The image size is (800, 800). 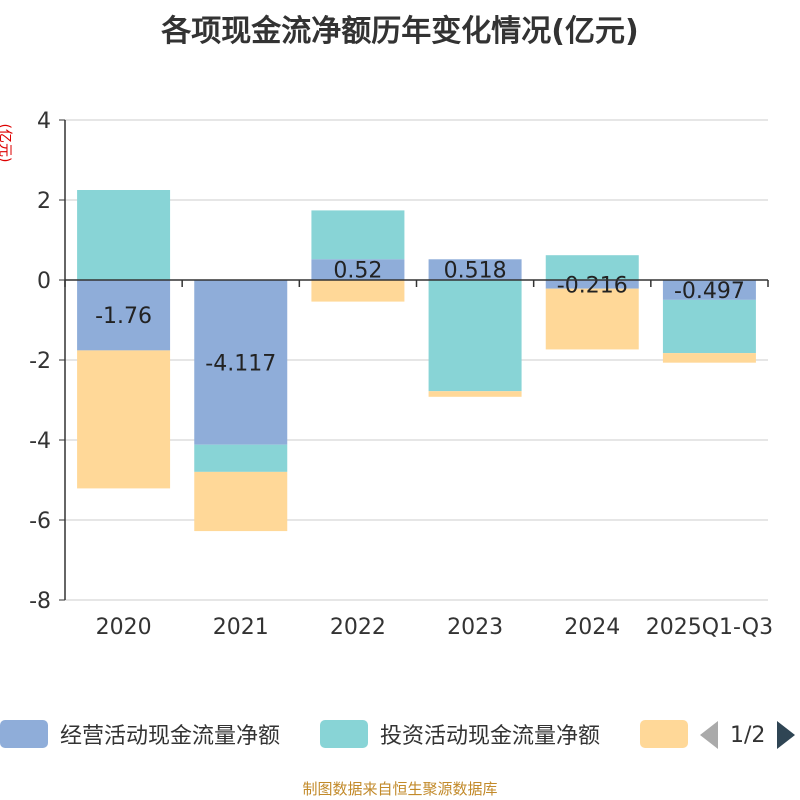 I want to click on next-page-icon, so click(x=786, y=735).